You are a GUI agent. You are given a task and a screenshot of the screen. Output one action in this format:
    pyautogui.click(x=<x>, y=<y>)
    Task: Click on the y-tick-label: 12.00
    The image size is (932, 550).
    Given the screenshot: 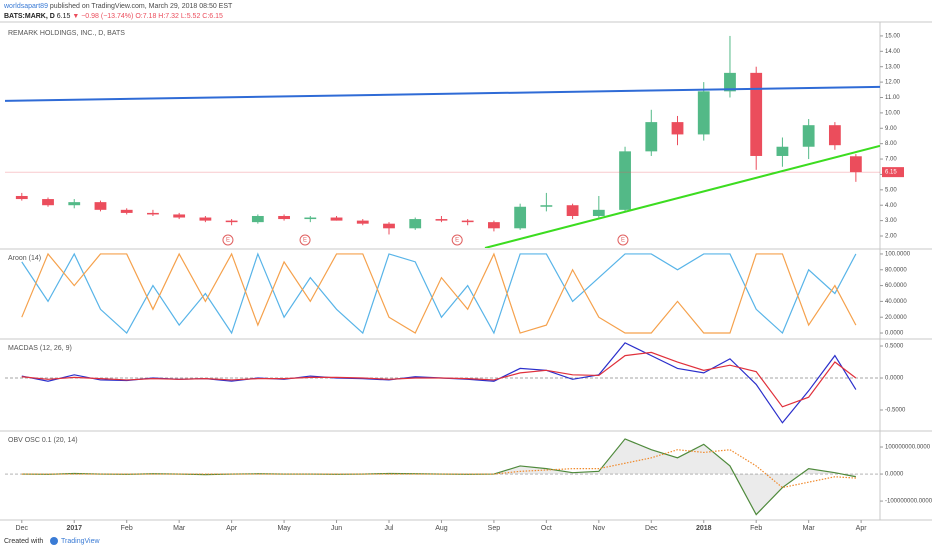 What is the action you would take?
    pyautogui.click(x=893, y=83)
    